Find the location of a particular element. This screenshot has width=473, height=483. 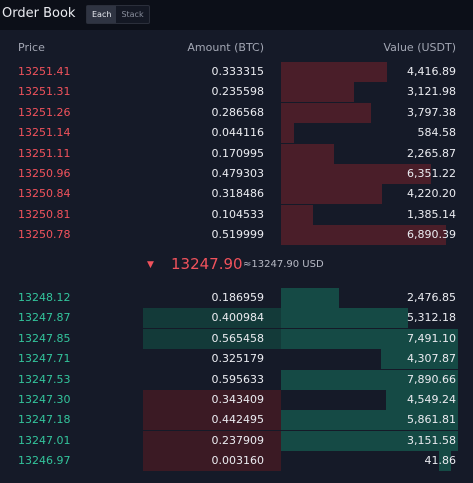

buy-order-price: 13247.87 is located at coordinates (44, 318).